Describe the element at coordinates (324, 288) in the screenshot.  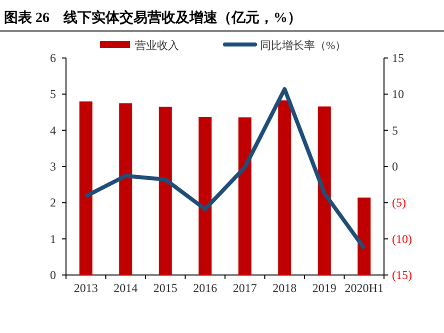
I see `x-tick-label: 2019` at that location.